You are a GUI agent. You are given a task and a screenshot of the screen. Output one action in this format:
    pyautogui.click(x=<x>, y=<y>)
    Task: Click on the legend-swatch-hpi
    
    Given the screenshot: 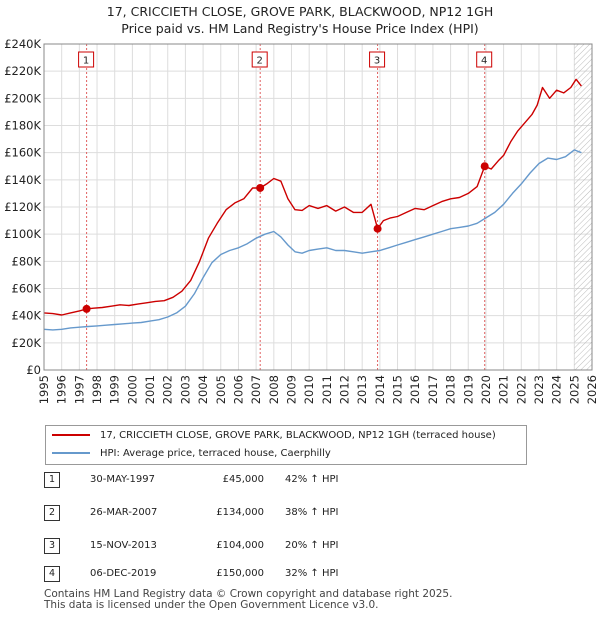 What is the action you would take?
    pyautogui.click(x=71, y=453)
    